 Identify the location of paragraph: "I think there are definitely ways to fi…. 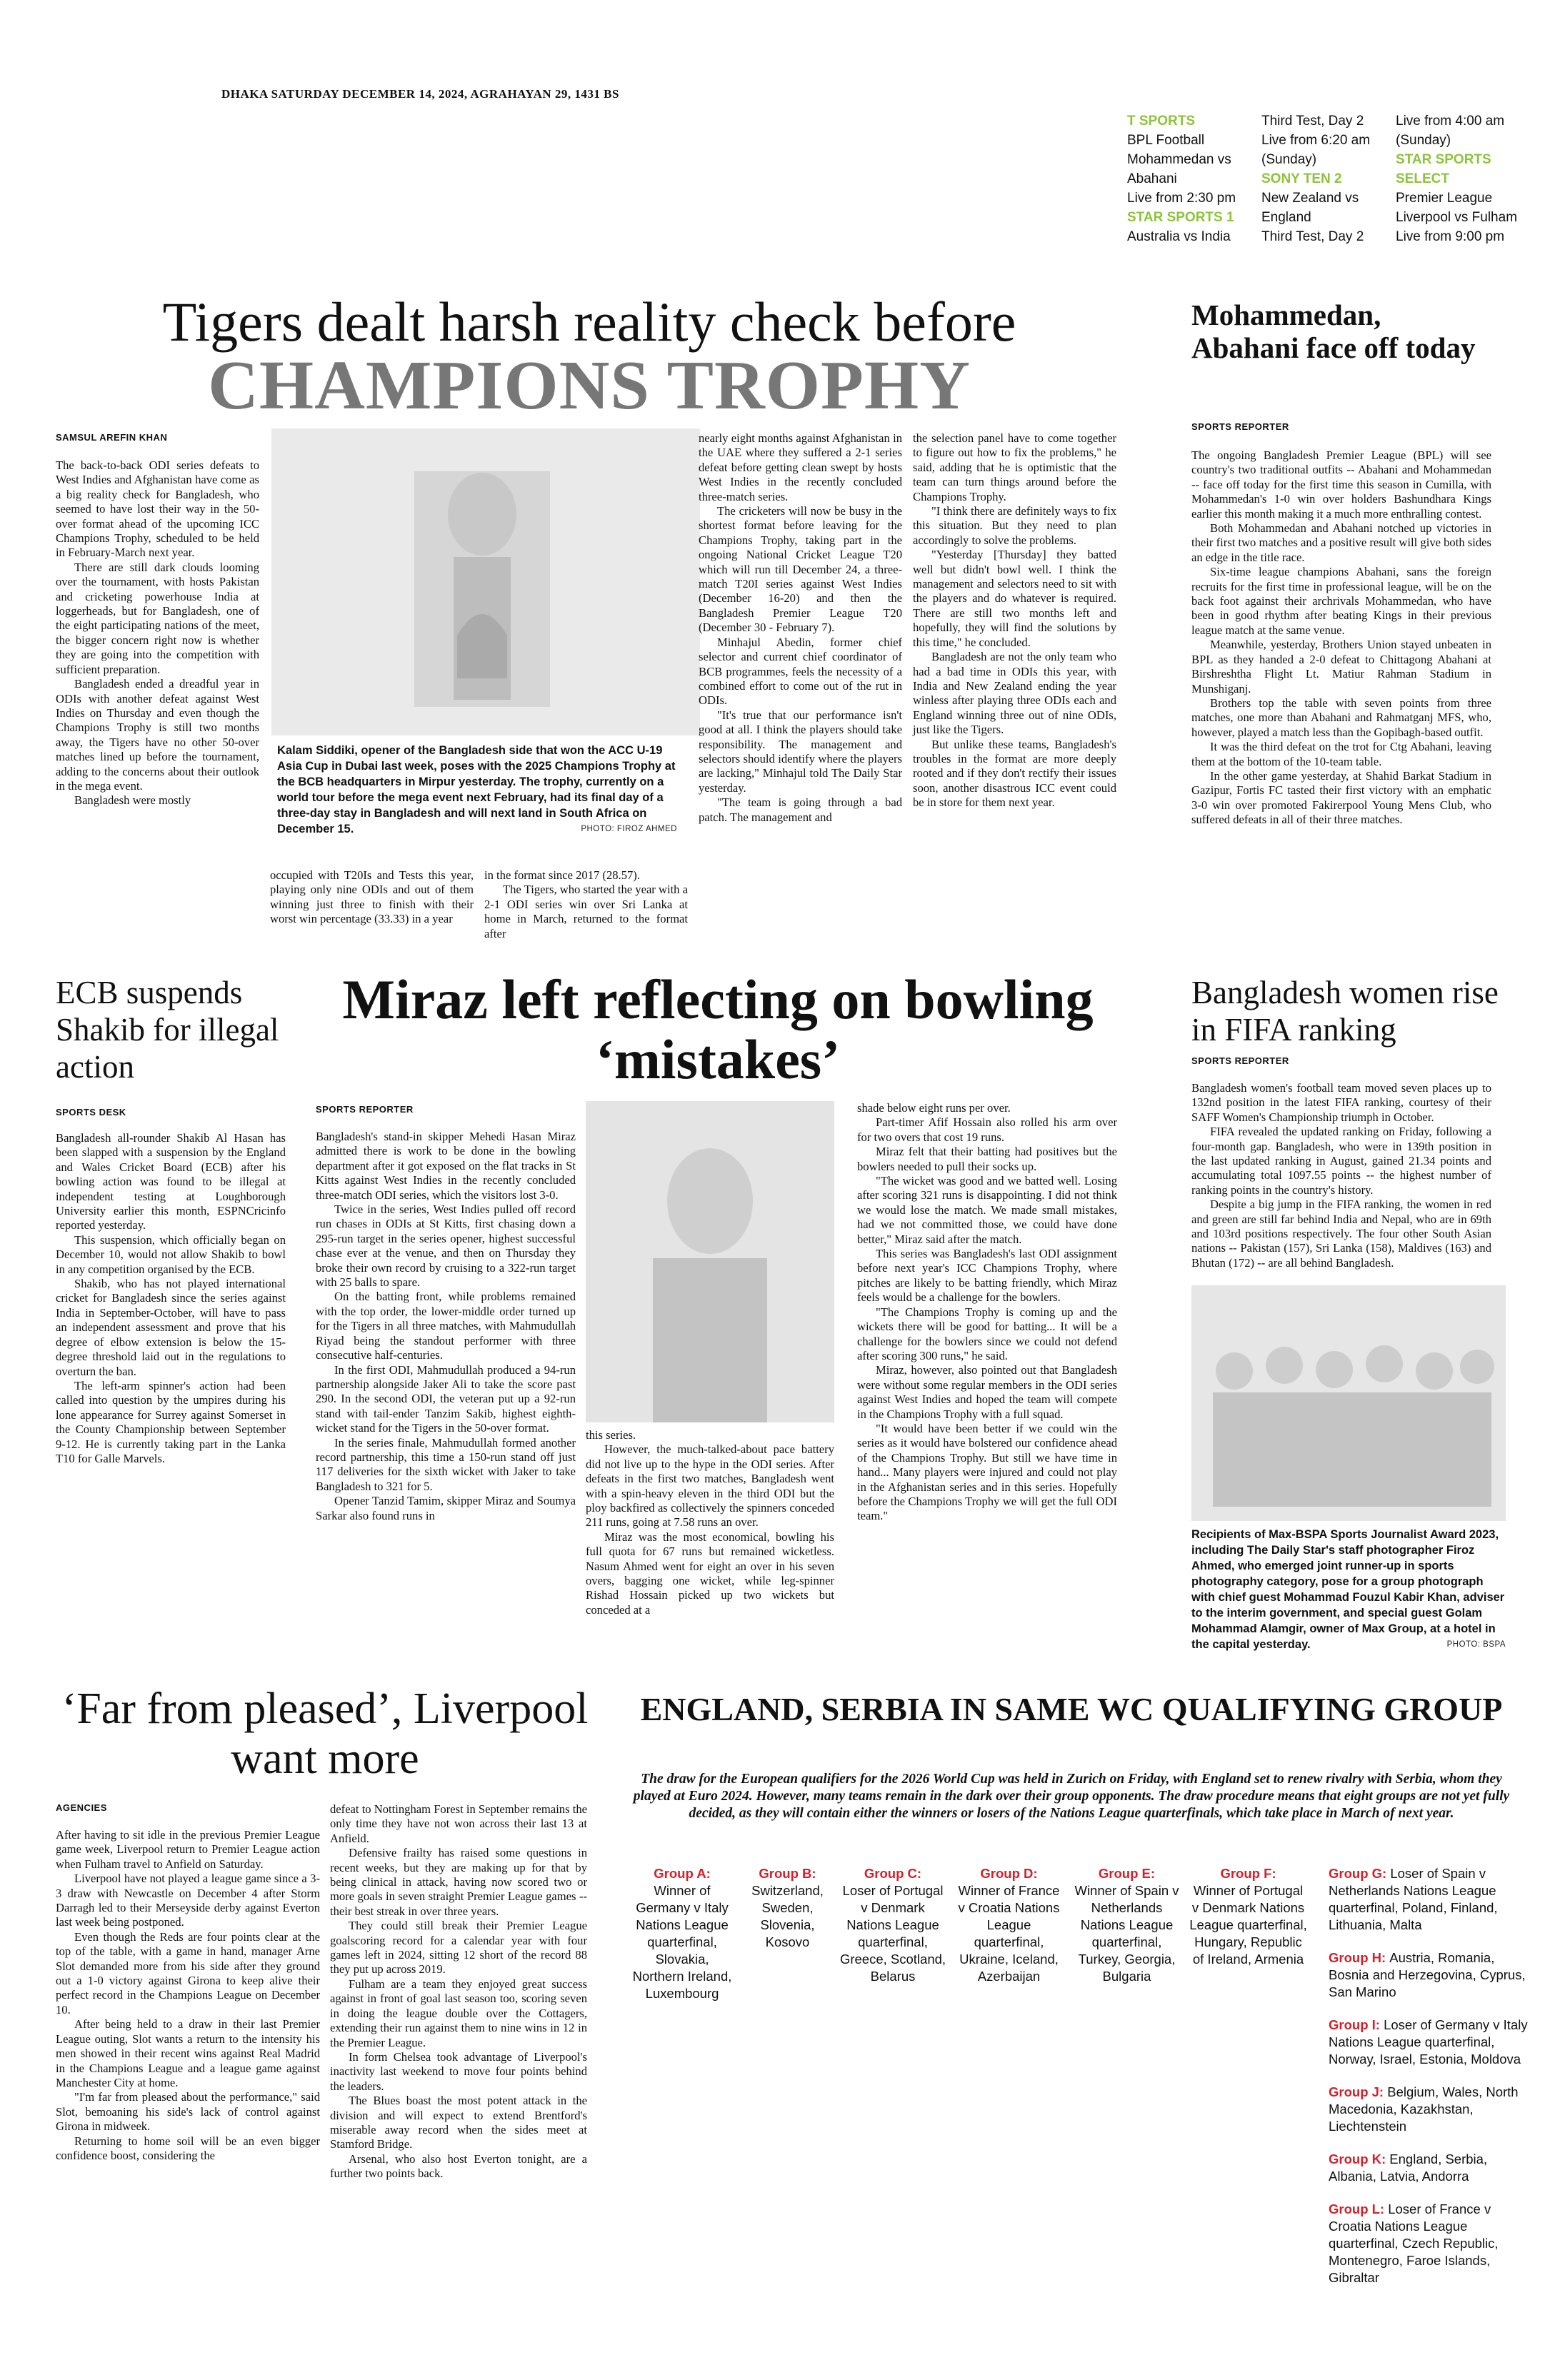
(1014, 525).